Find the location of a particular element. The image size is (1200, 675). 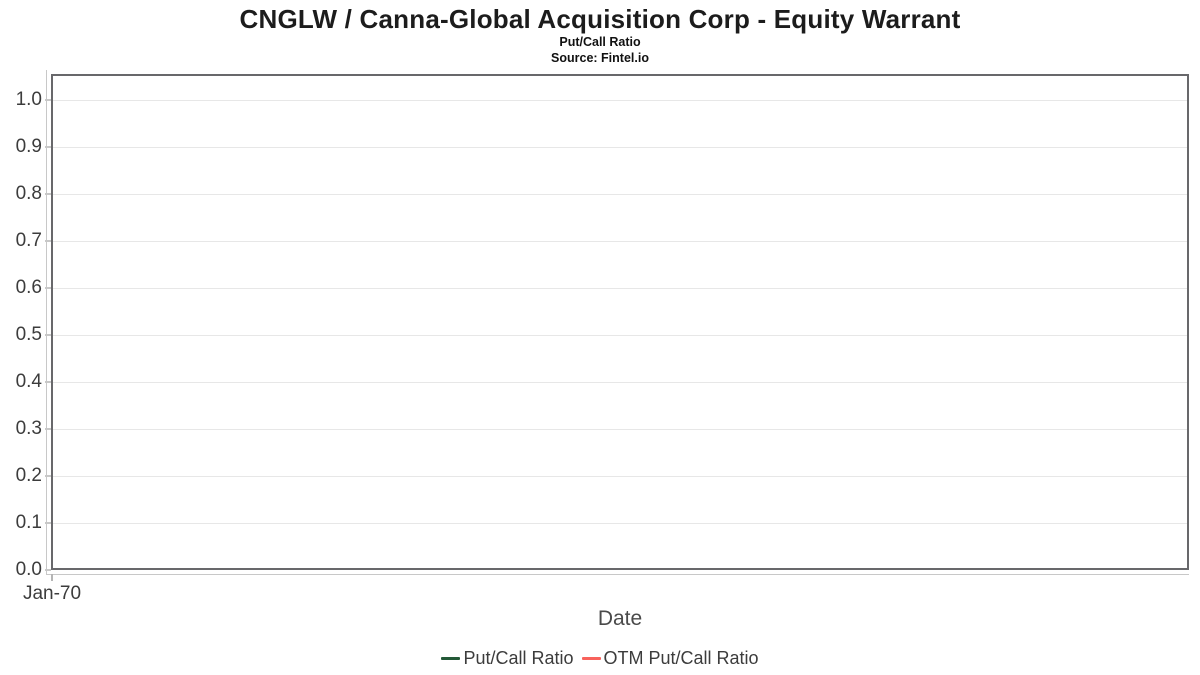

y-tick-label: 0.6 is located at coordinates (28, 287).